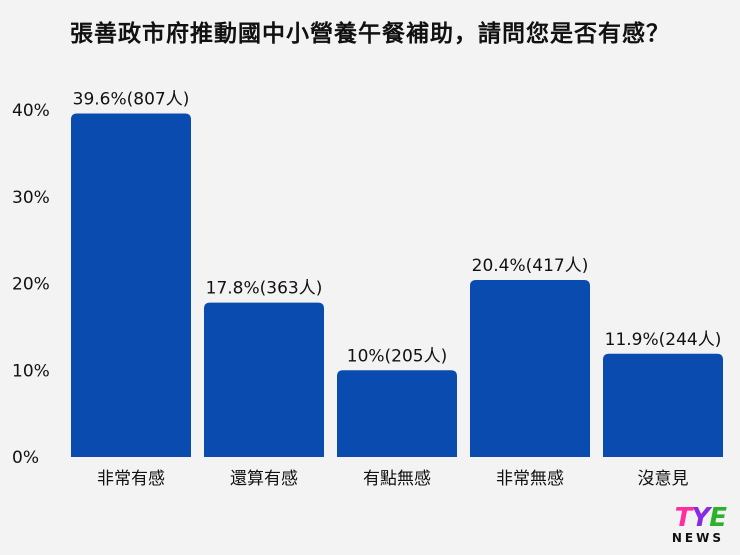 The image size is (740, 555). What do you see at coordinates (131, 99) in the screenshot?
I see `data-label: 39.6%(807人)` at bounding box center [131, 99].